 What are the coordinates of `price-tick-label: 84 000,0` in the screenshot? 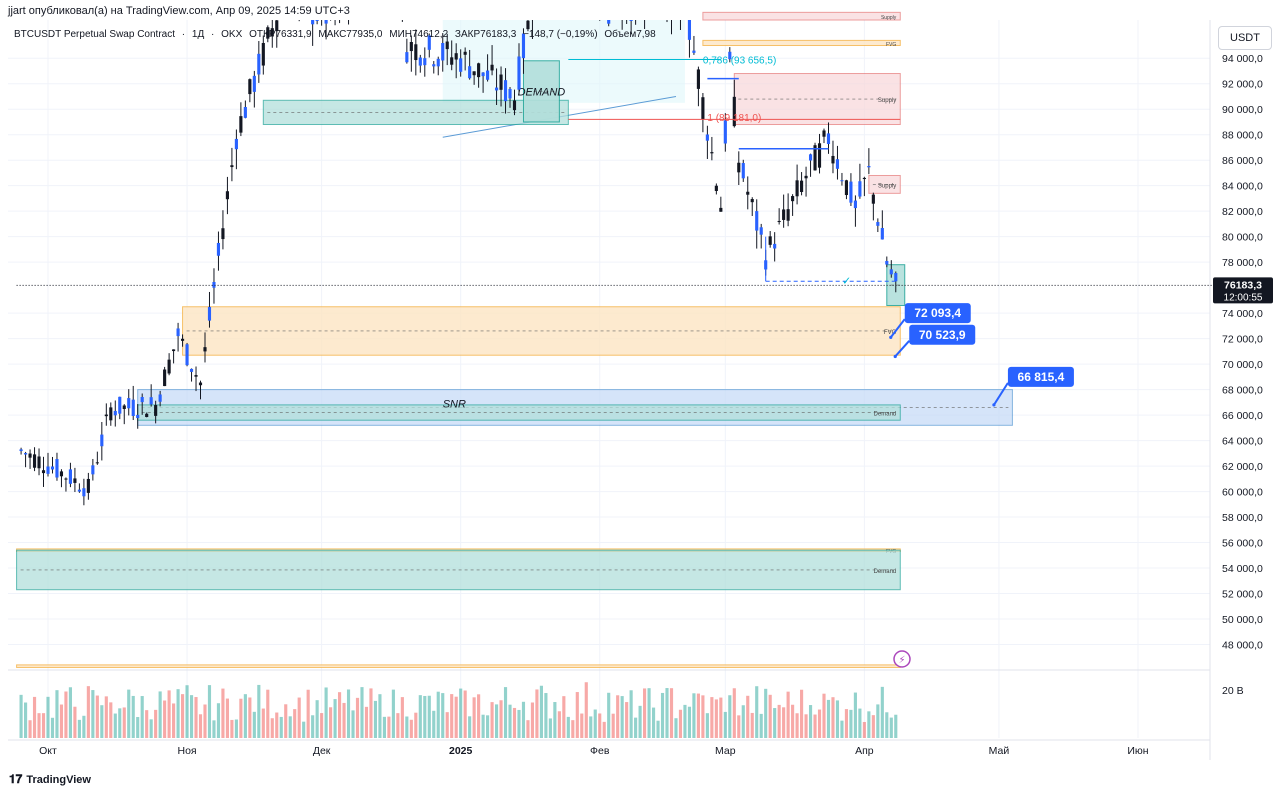 It's located at (1242, 187).